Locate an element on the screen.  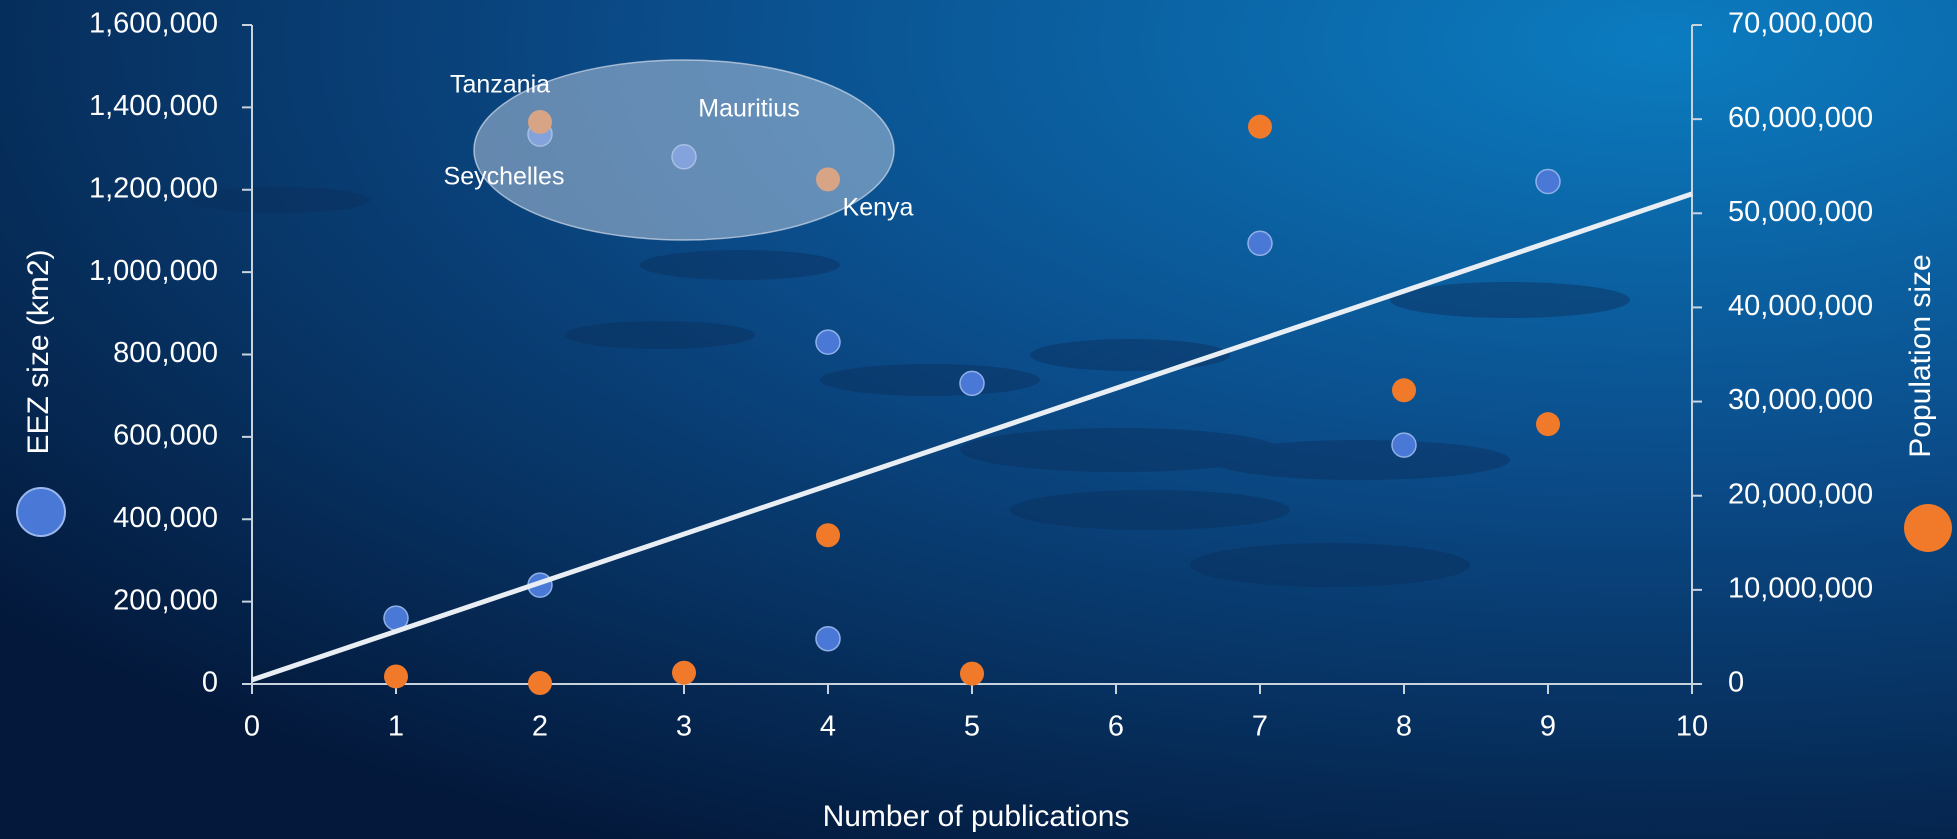
annotation: Seychelles is located at coordinates (504, 177).